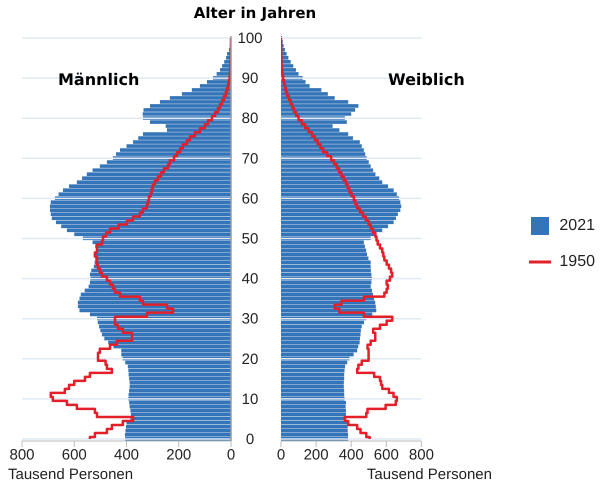  I want to click on y-tick-label: 70, so click(250, 159).